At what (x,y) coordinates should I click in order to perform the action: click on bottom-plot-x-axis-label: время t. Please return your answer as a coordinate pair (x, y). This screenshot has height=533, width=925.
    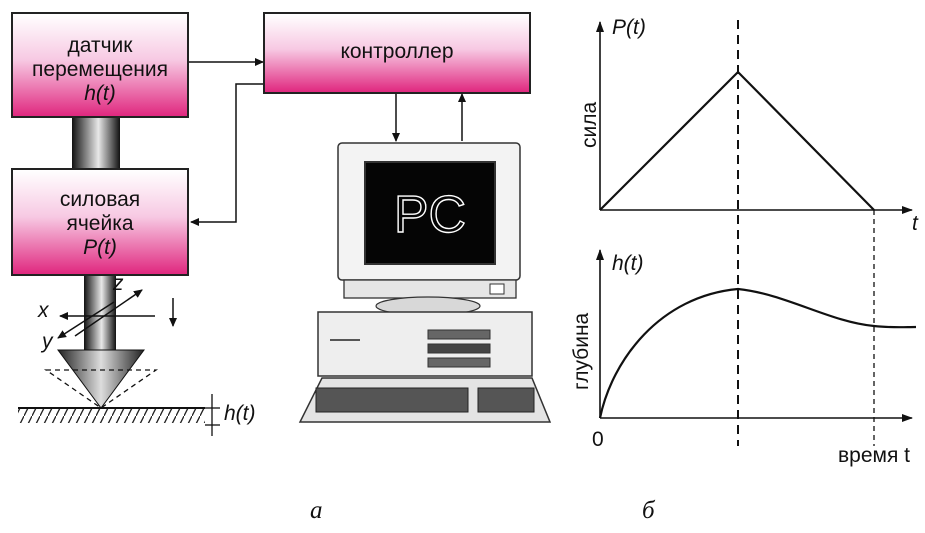
    Looking at the image, I should click on (874, 455).